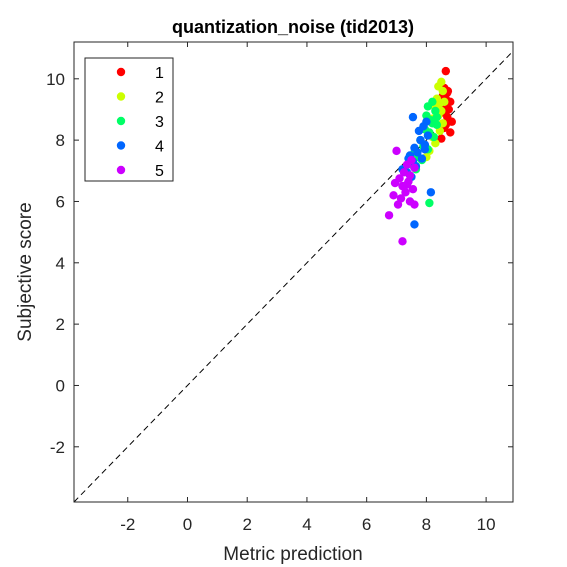 This screenshot has width=567, height=567. I want to click on y-tick-label: -2, so click(57, 447).